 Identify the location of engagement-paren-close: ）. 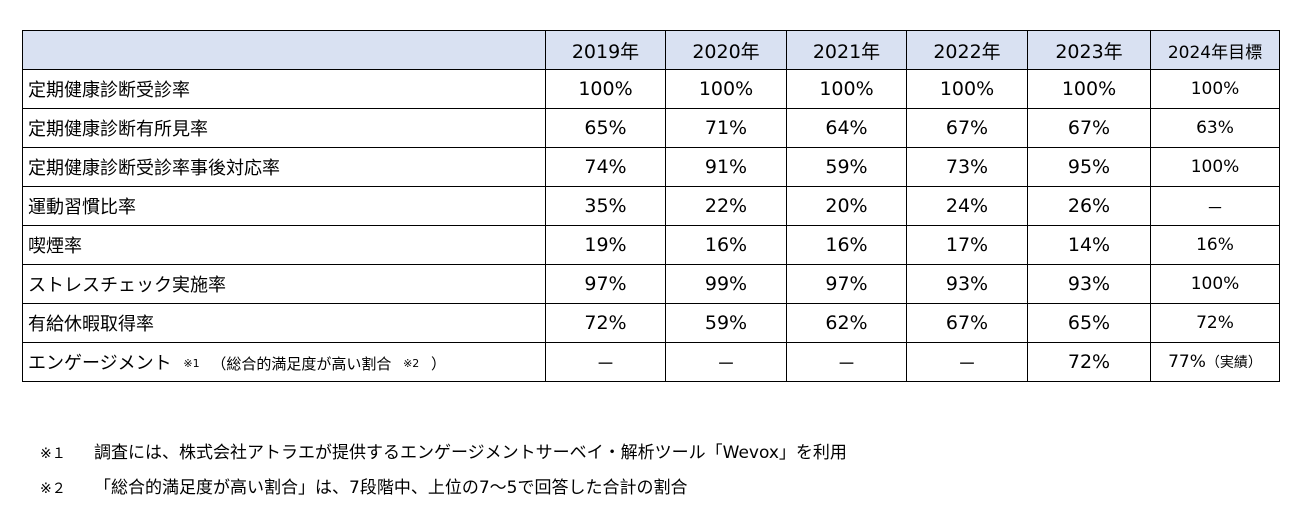
(439, 364).